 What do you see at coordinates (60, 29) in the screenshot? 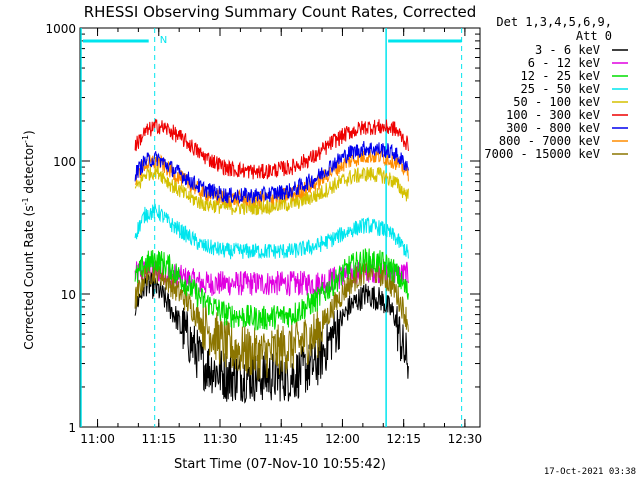
I see `y-tick-label: 1000` at bounding box center [60, 29].